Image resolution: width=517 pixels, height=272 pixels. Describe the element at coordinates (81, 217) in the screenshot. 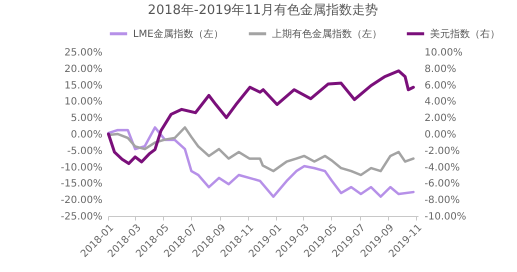

I see `y-tick-label: -25.00%` at that location.